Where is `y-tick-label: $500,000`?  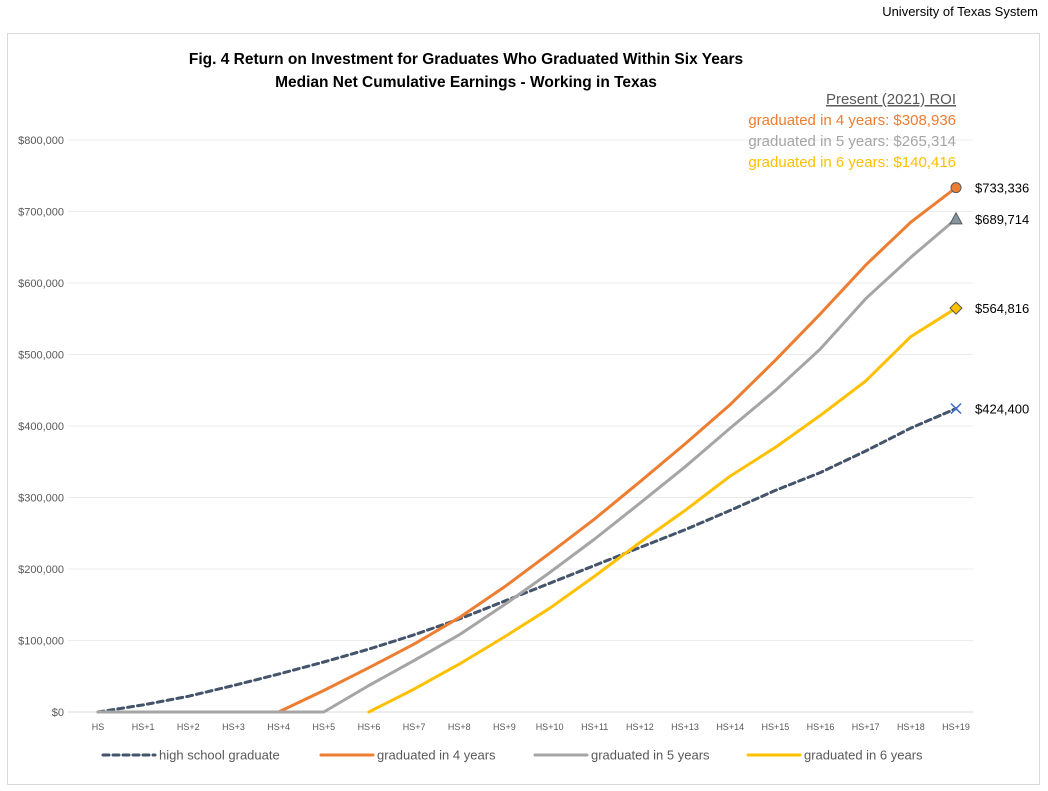 y-tick-label: $500,000 is located at coordinates (41, 356).